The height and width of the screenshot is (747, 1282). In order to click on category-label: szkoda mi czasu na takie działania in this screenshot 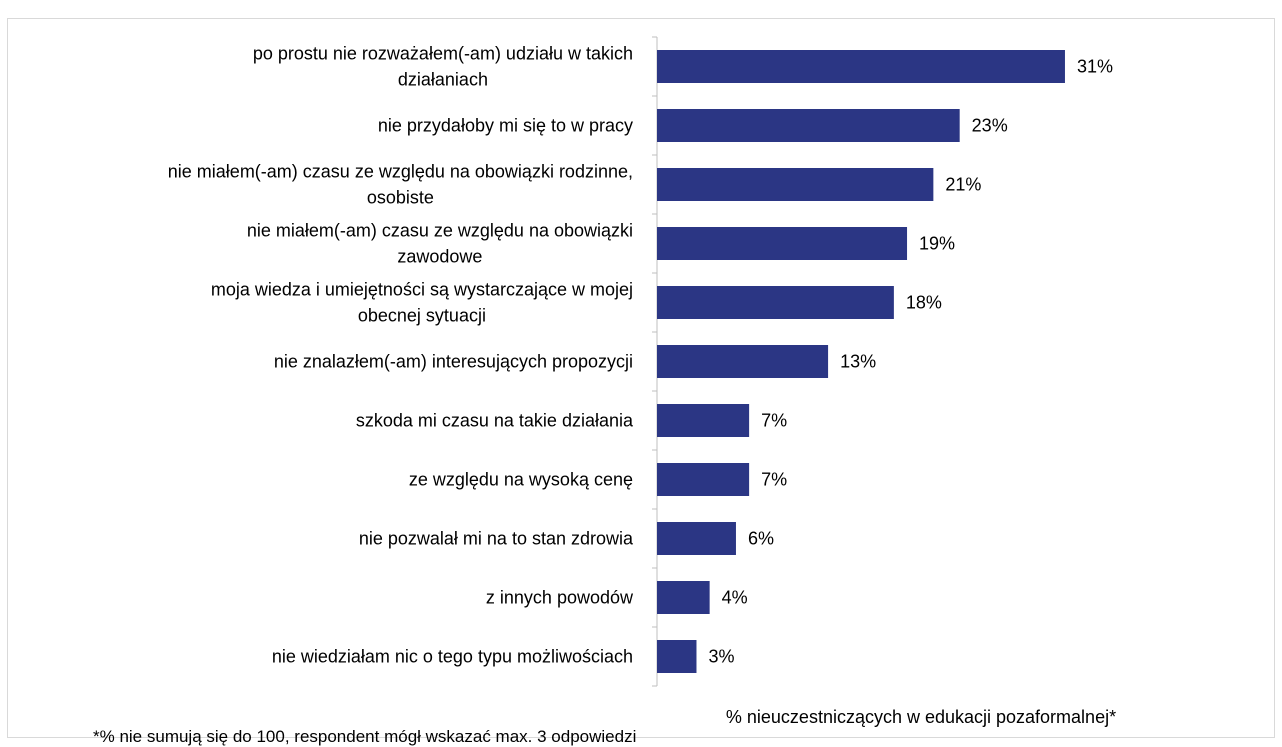, I will do `click(495, 421)`.